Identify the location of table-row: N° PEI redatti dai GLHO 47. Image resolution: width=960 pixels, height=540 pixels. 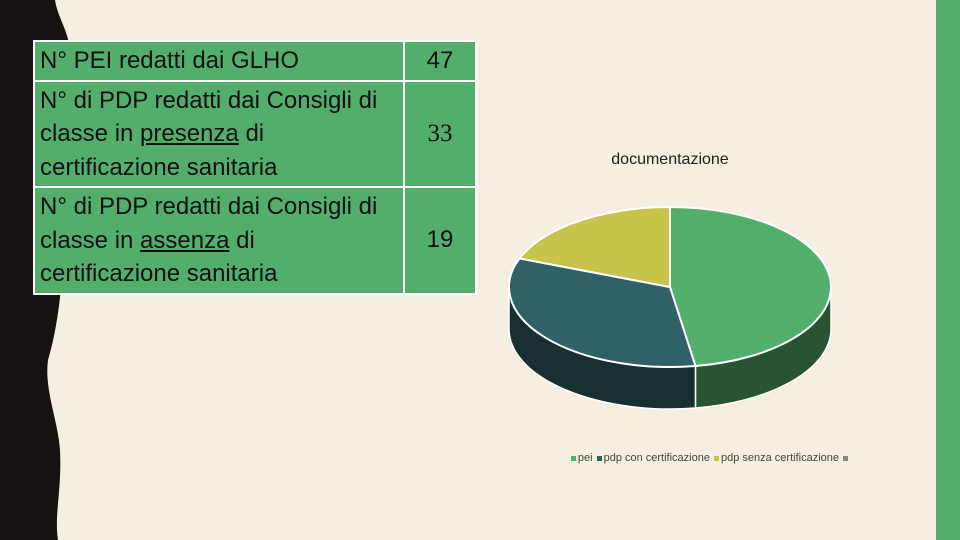
(255, 61).